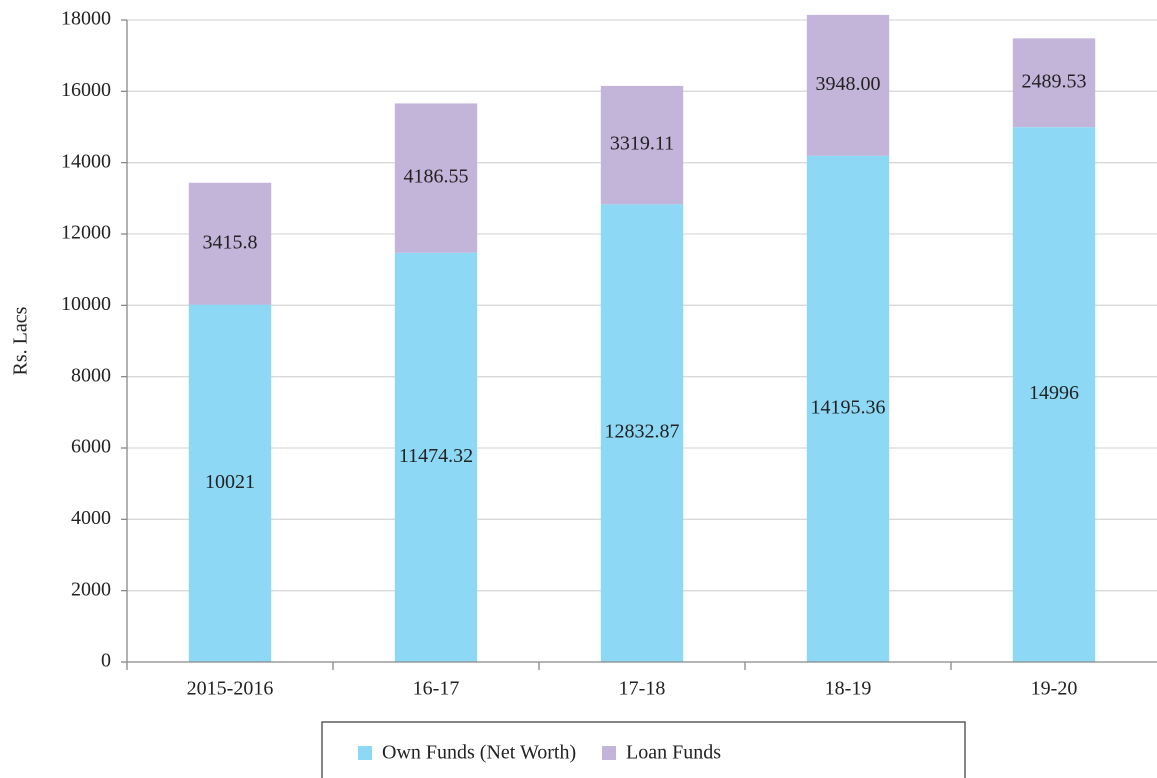 The image size is (1157, 778). Describe the element at coordinates (848, 689) in the screenshot. I see `x-tick-label: 18-19` at that location.